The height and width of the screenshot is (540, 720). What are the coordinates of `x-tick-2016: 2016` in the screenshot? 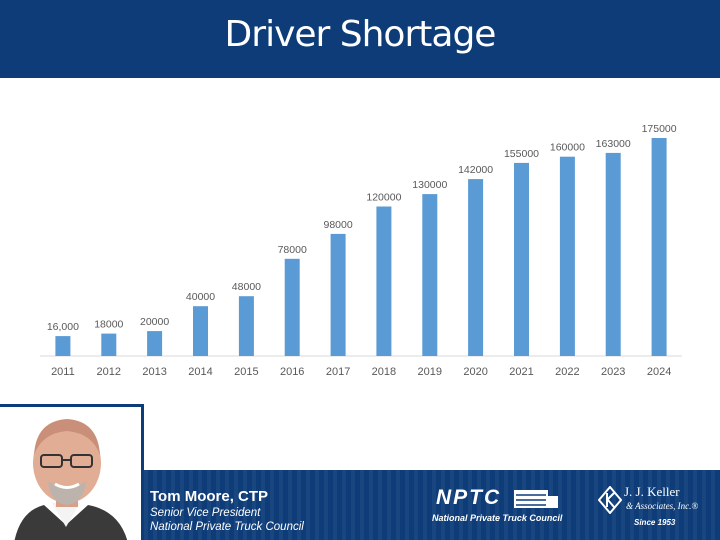 It's located at (292, 372).